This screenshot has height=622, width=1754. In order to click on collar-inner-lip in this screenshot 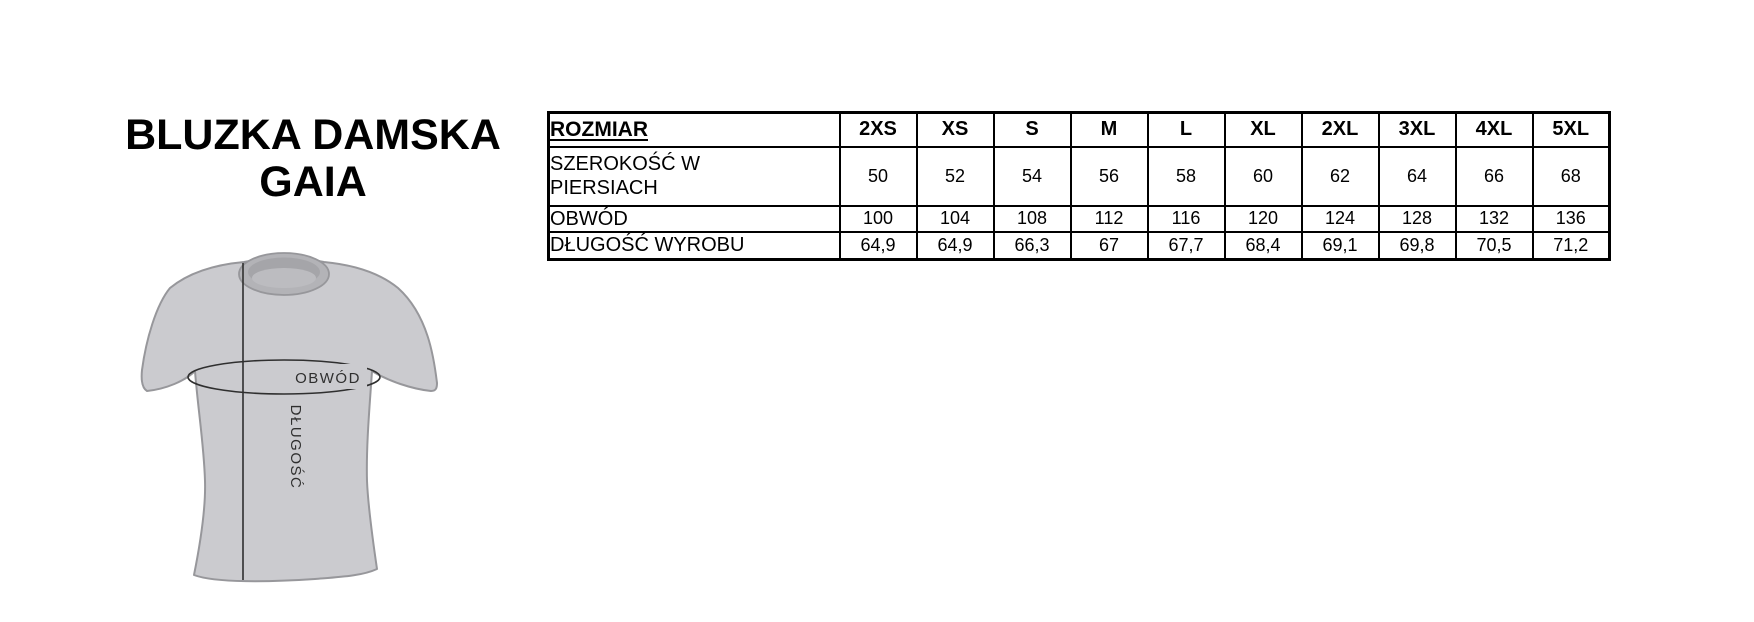, I will do `click(284, 278)`.